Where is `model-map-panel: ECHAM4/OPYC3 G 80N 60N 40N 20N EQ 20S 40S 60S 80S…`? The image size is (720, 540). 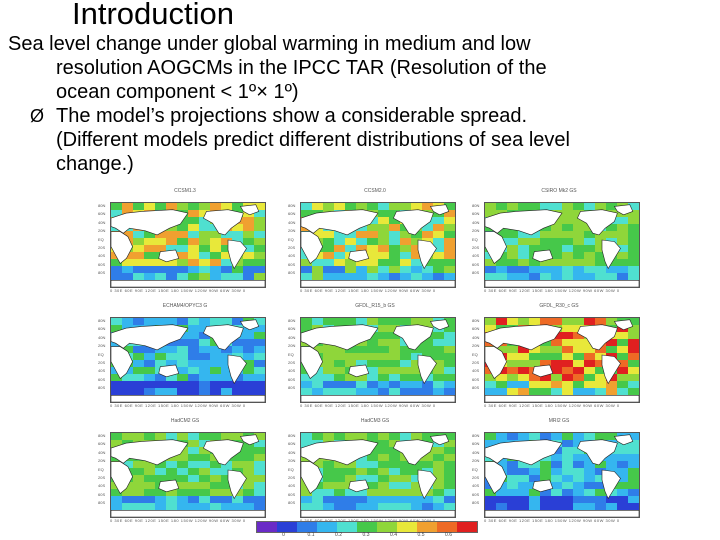 model-map-panel: ECHAM4/OPYC3 G 80N 60N 40N 20N EQ 20S 40S 60S 80S… is located at coordinates (185, 358).